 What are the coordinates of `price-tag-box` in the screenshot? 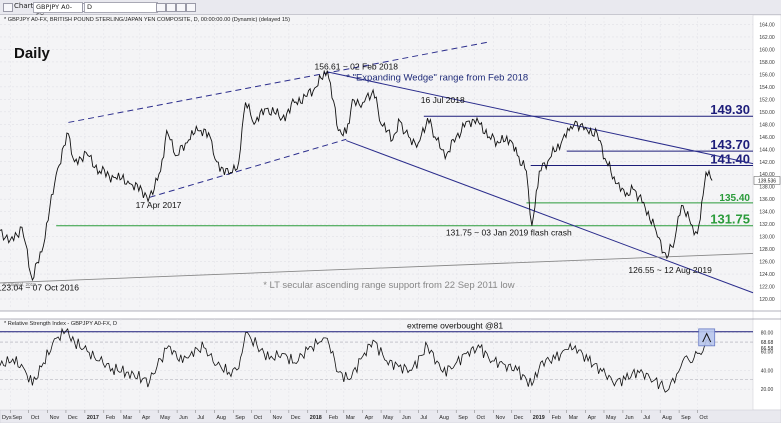 It's located at (767, 180).